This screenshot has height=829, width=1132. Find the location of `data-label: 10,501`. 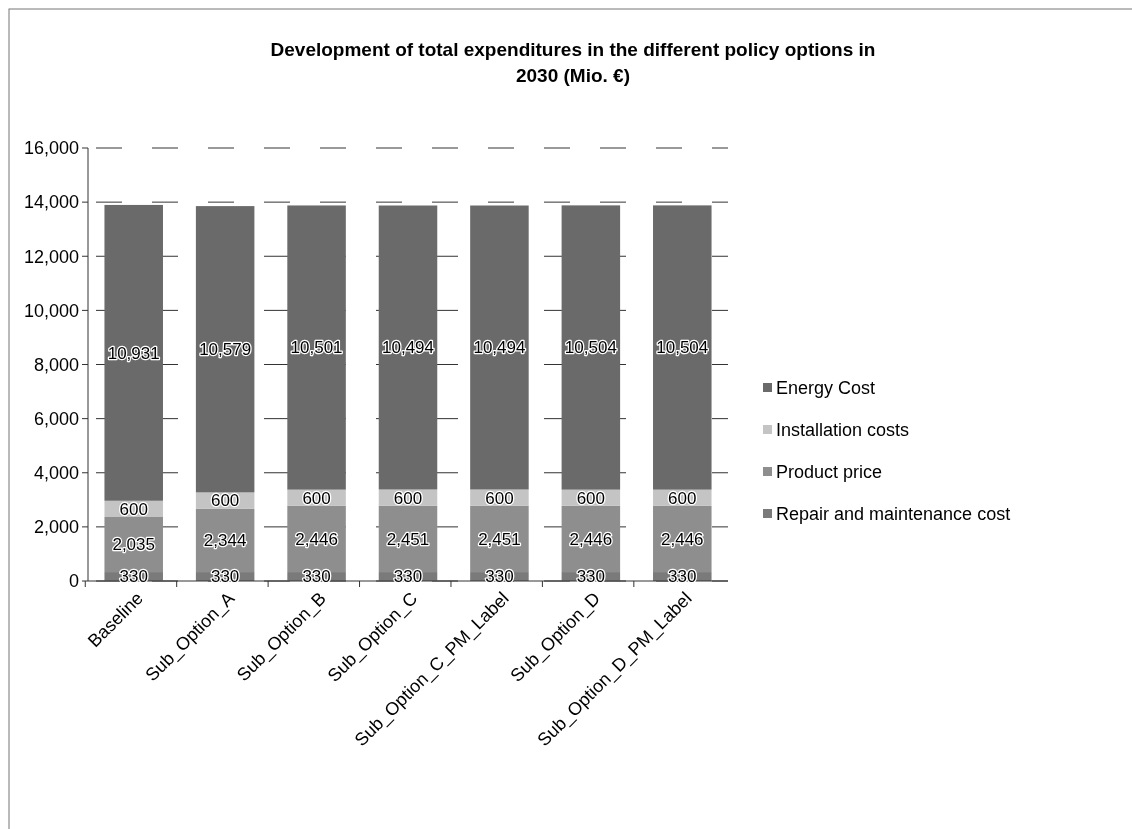

data-label: 10,501 is located at coordinates (316, 348).